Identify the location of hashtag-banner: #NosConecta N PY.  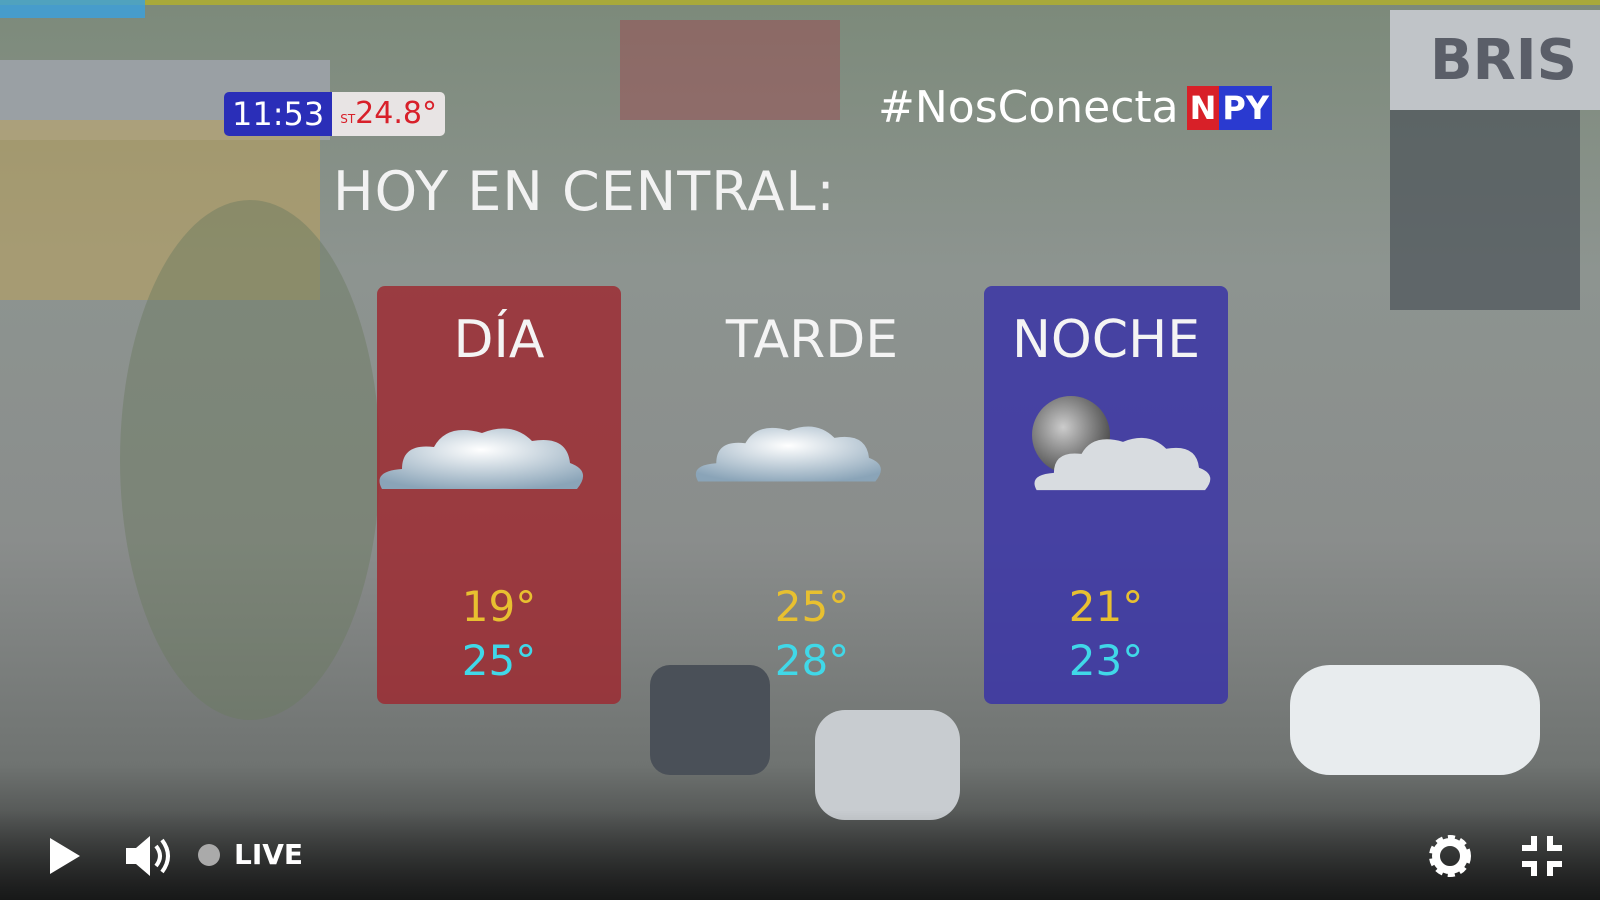
(1075, 107).